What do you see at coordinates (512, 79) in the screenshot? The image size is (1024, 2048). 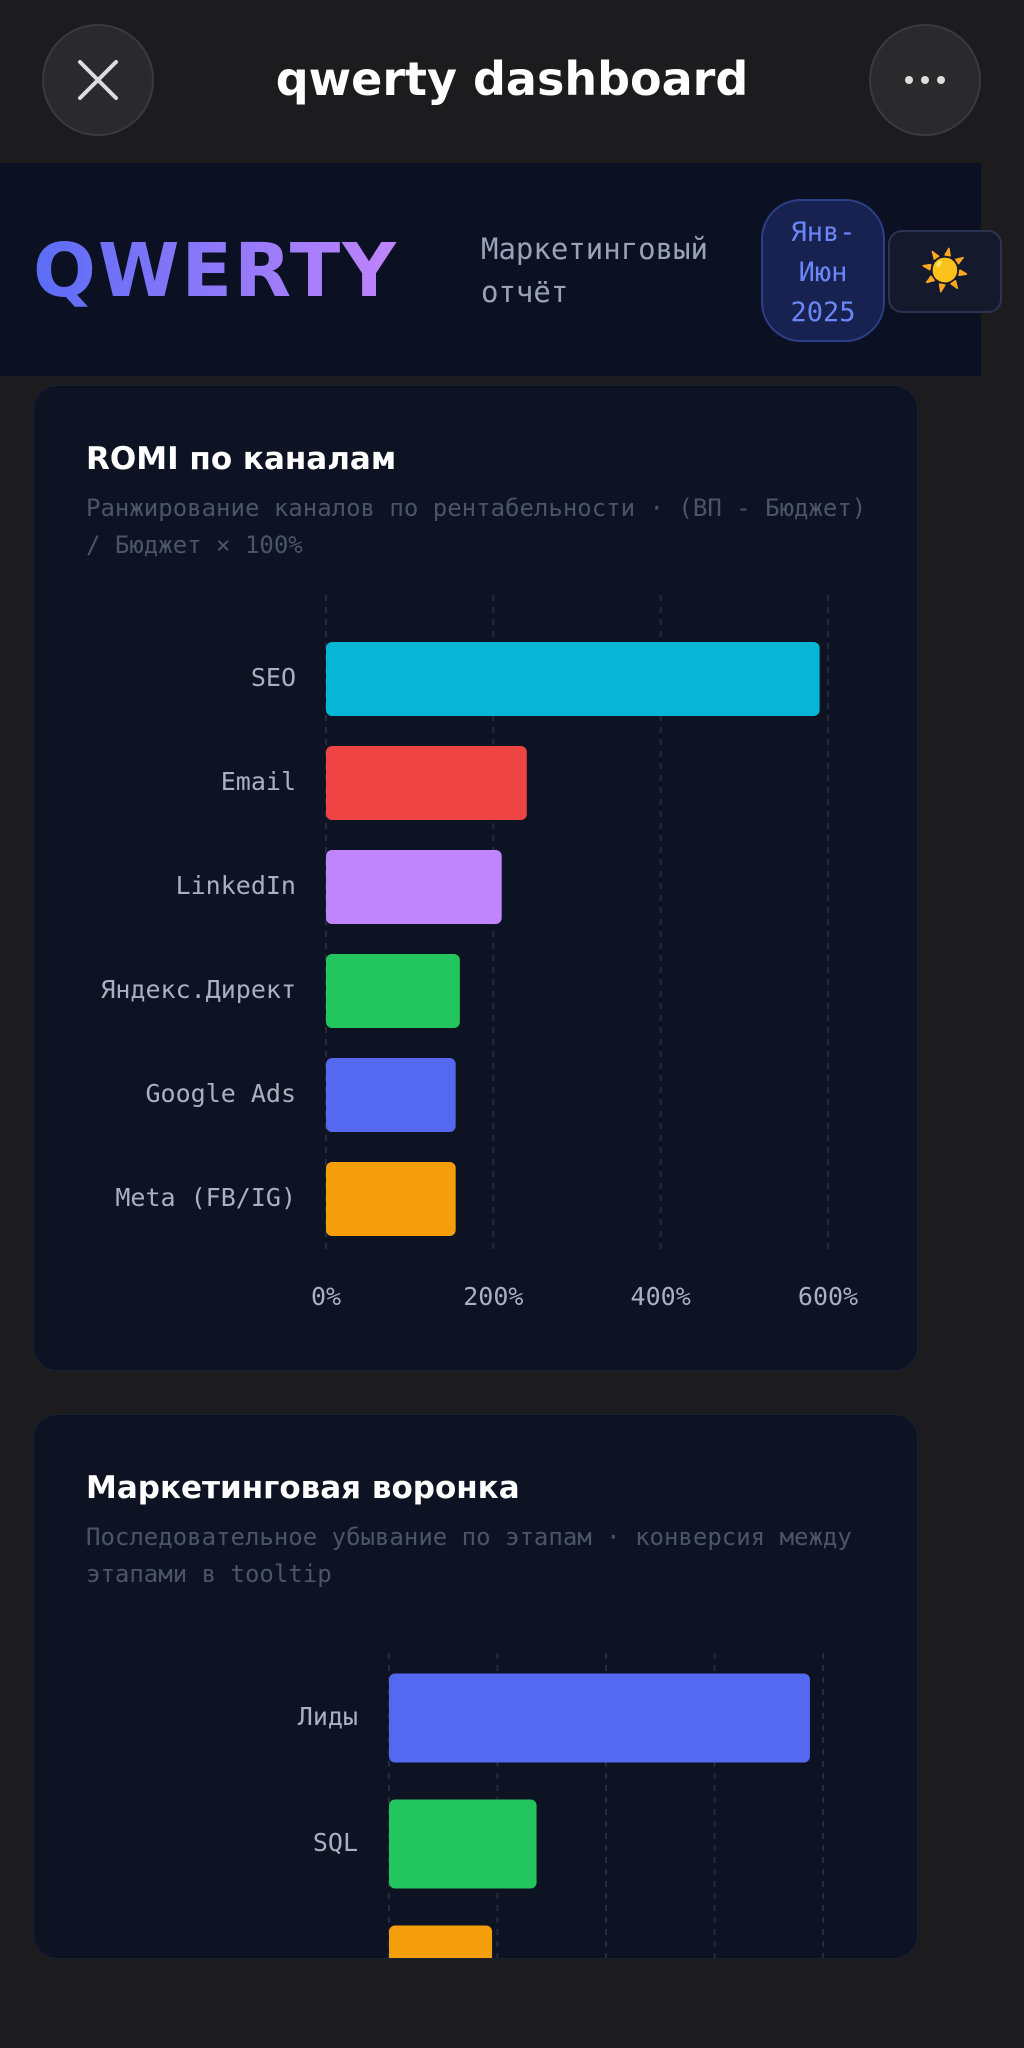 I see `app-title: qwerty dashboard` at bounding box center [512, 79].